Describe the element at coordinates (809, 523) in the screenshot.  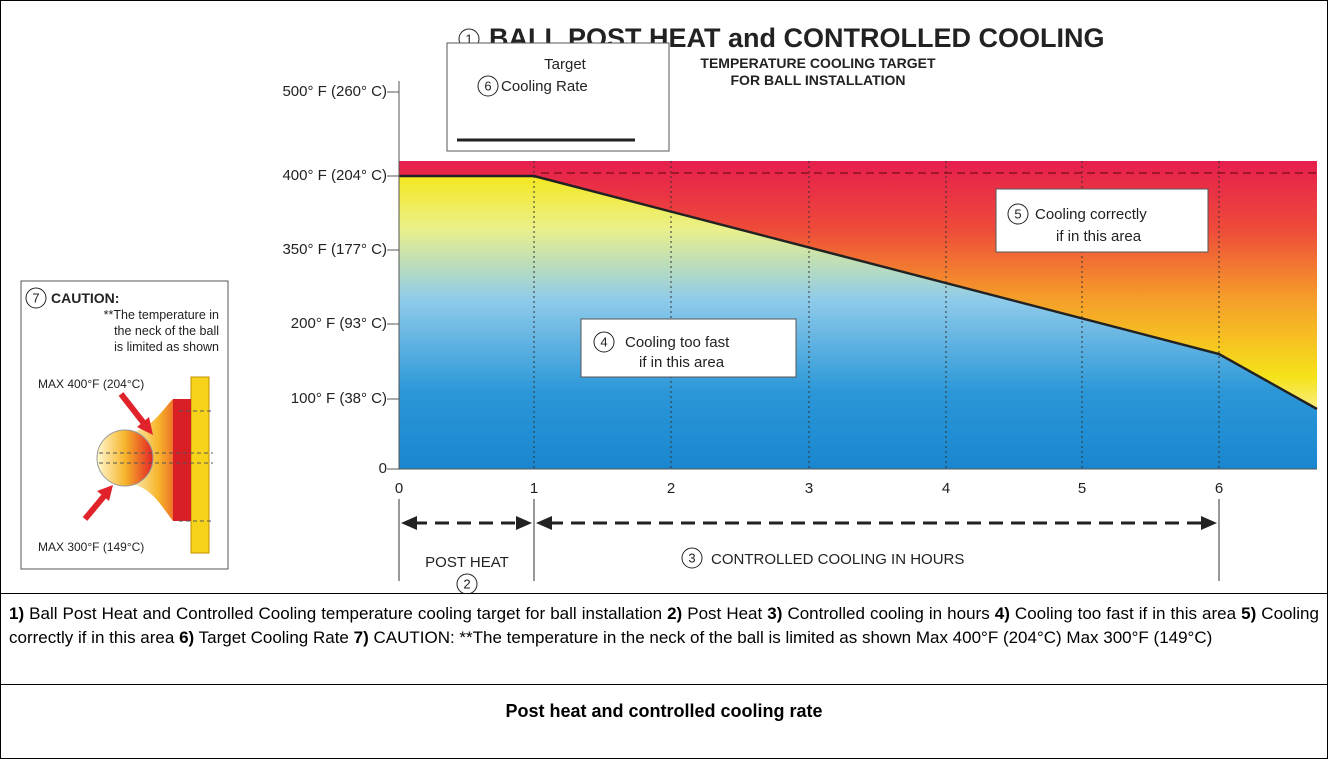
I see `arrow-heads` at that location.